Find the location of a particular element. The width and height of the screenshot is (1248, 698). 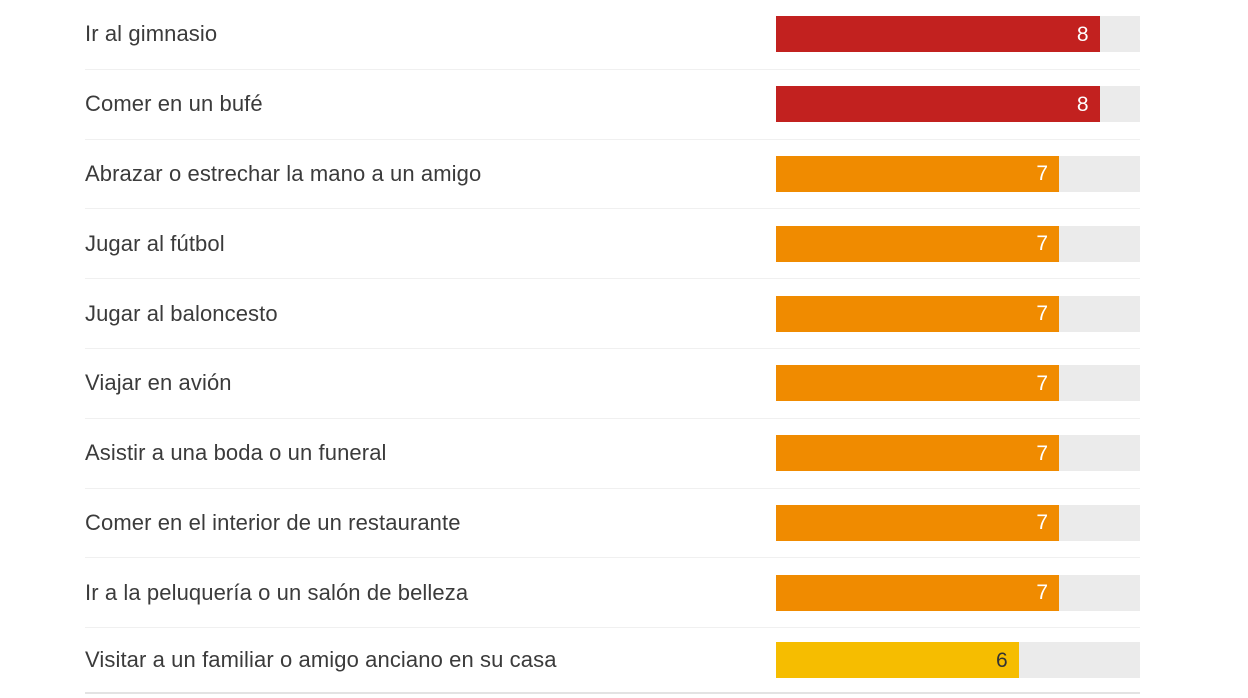

bar-row: Asistir a una boda o un funeral 7 is located at coordinates (612, 454).